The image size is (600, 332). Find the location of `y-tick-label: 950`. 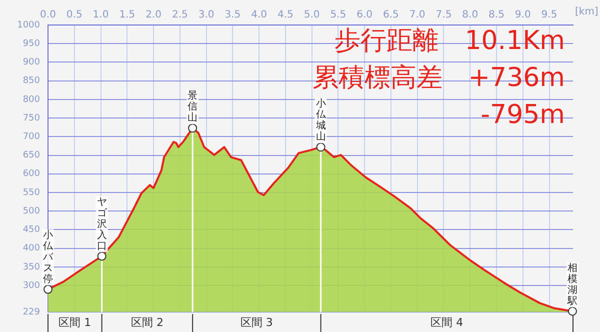

y-tick-label: 950 is located at coordinates (31, 43).